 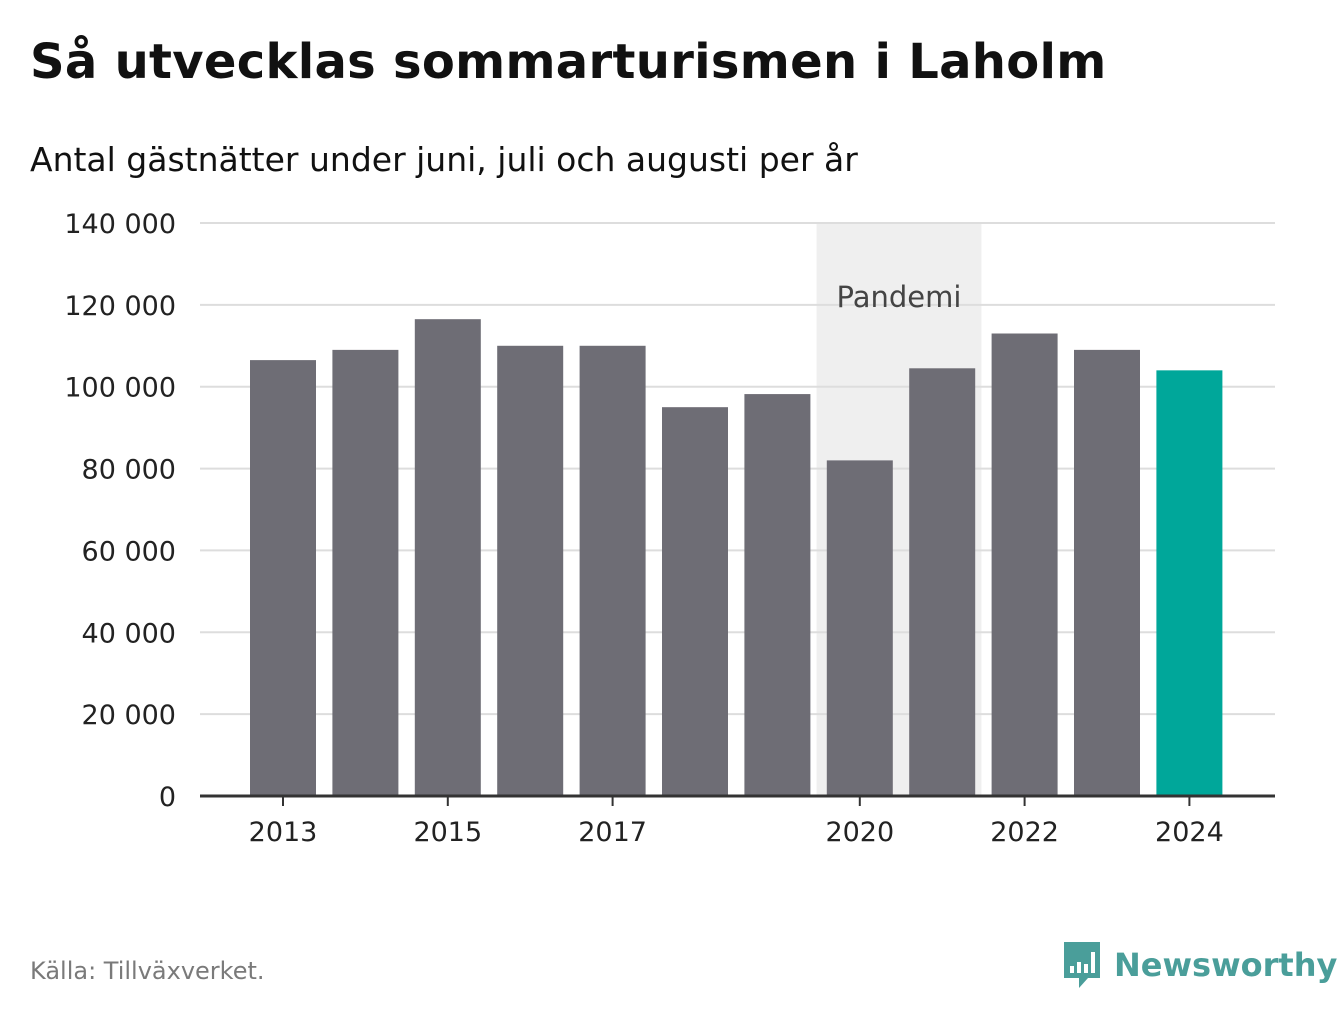 What do you see at coordinates (129, 470) in the screenshot?
I see `y-tick-label: 80 000` at bounding box center [129, 470].